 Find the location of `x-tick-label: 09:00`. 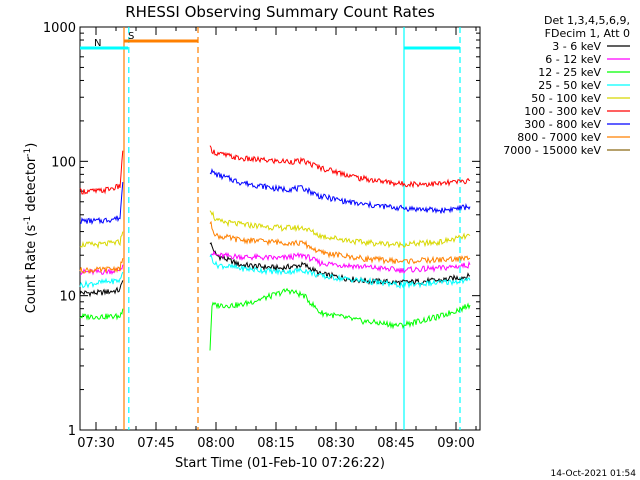

x-tick-label: 09:00 is located at coordinates (455, 443).